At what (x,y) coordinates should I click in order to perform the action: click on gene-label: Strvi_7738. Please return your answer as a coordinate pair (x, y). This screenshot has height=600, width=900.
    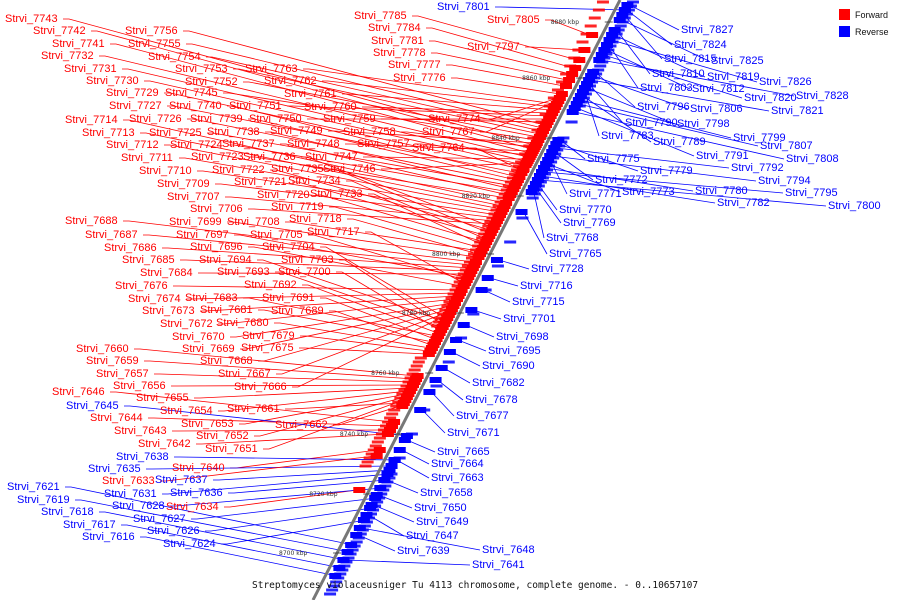
    Looking at the image, I should click on (233, 132).